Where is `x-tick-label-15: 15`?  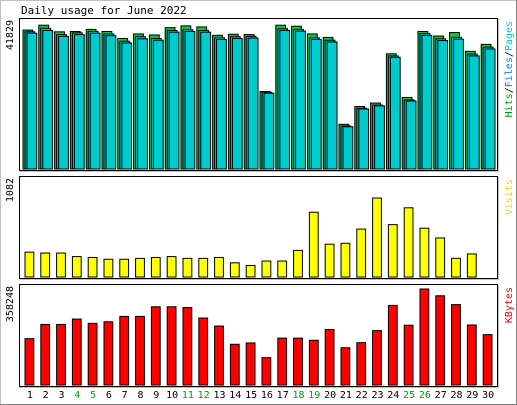 x-tick-label-15: 15 is located at coordinates (251, 395).